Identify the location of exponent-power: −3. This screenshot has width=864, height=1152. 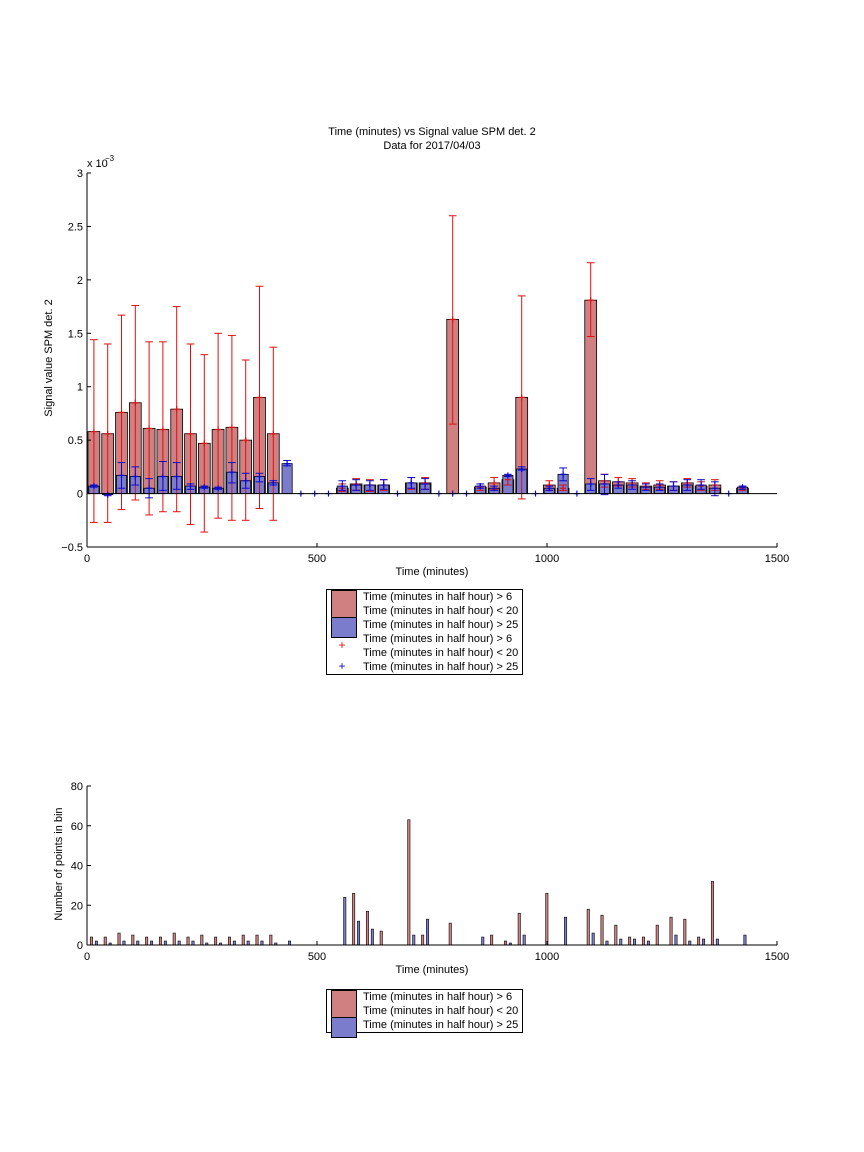
(110, 158).